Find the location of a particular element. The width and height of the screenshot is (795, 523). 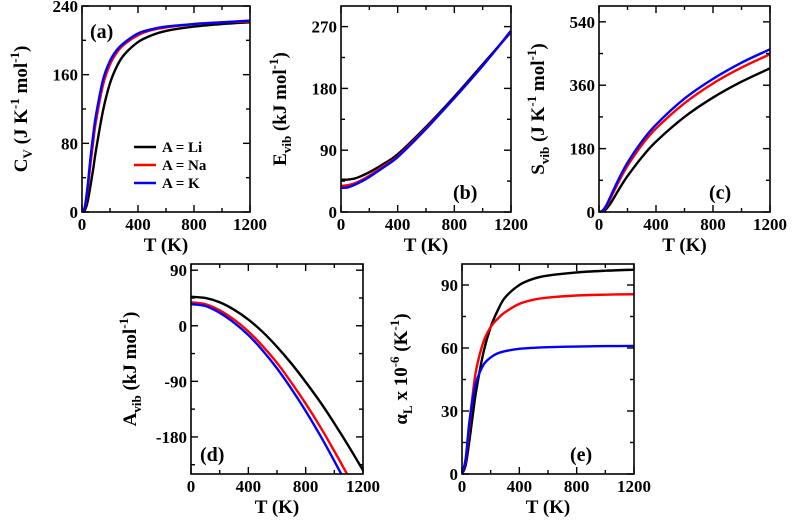

legend-label-k: A = K is located at coordinates (181, 184).